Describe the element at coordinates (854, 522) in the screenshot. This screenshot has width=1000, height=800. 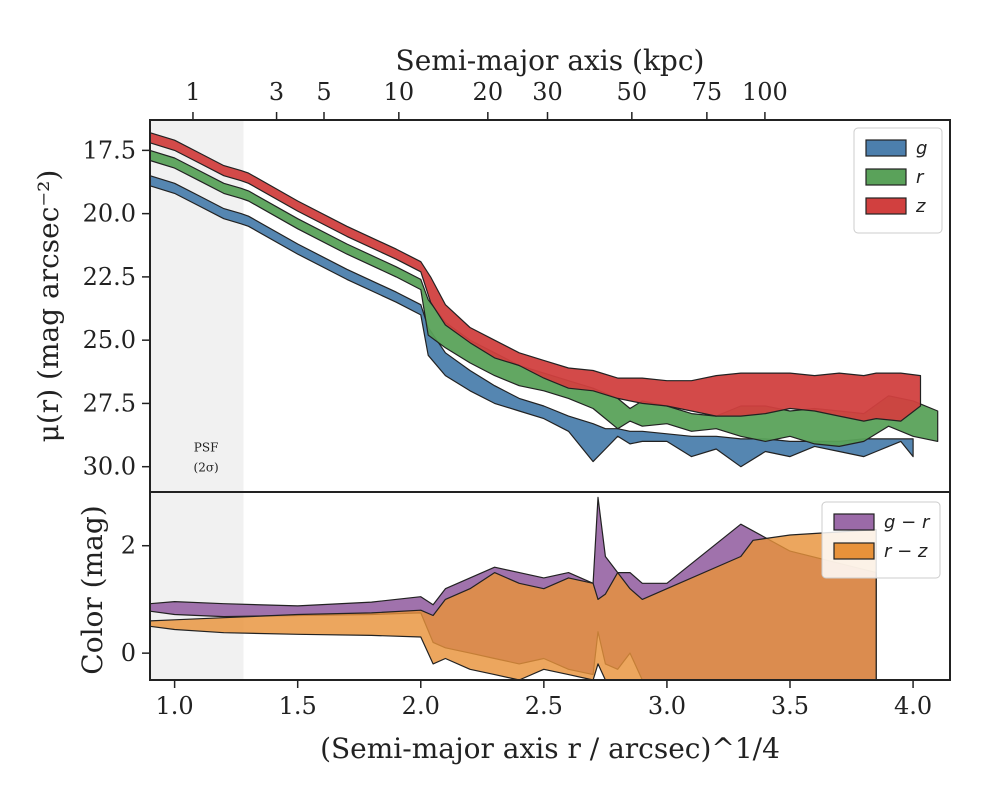
I see `legend-g-minus-r-swatch` at that location.